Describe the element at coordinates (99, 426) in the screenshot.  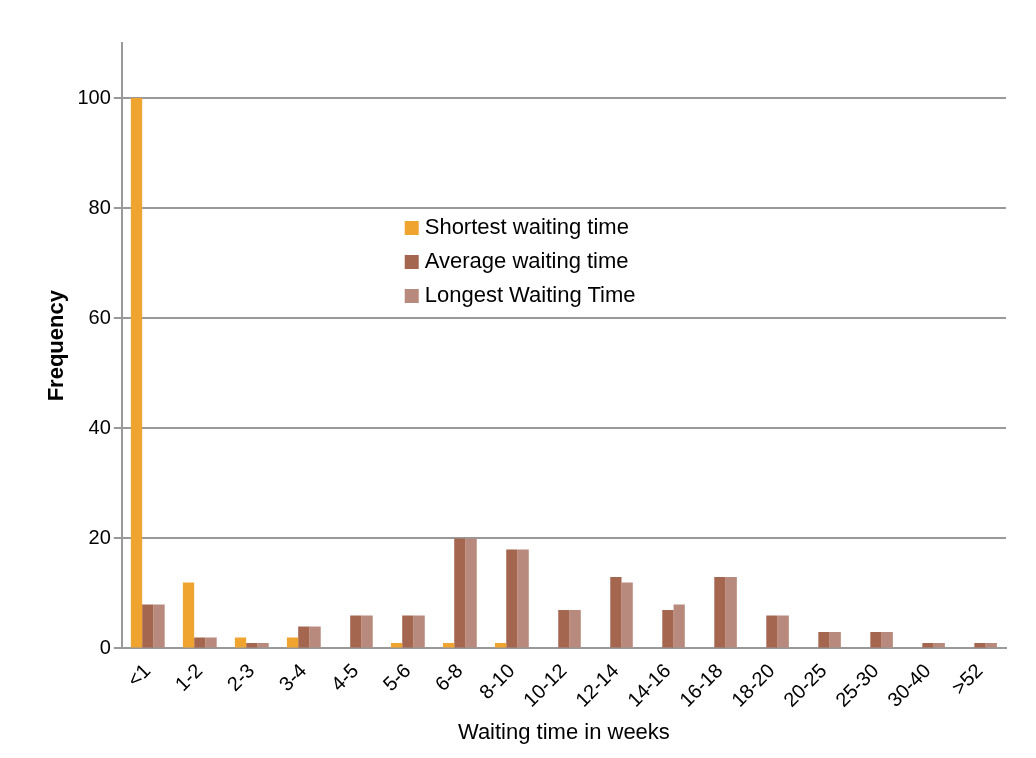
I see `y-tick-label: 40` at that location.